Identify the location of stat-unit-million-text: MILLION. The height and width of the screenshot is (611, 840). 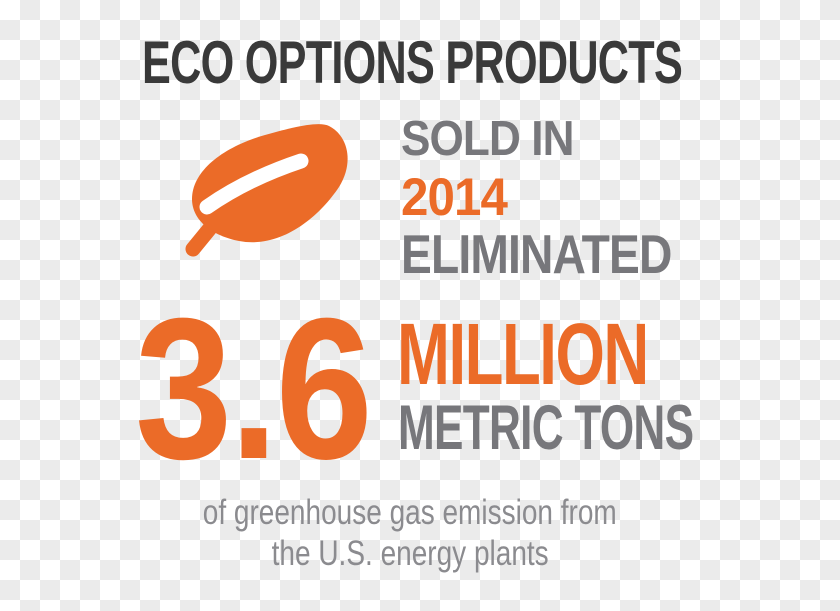
(523, 354).